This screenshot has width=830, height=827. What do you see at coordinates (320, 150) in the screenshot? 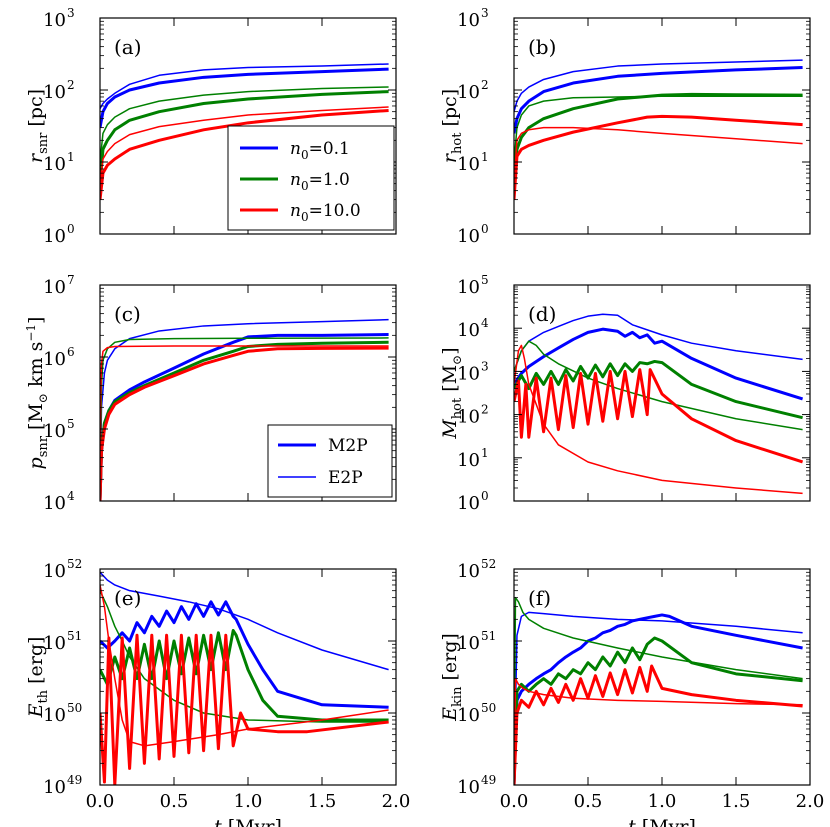
I see `legend-label: n0=0.1` at bounding box center [320, 150].